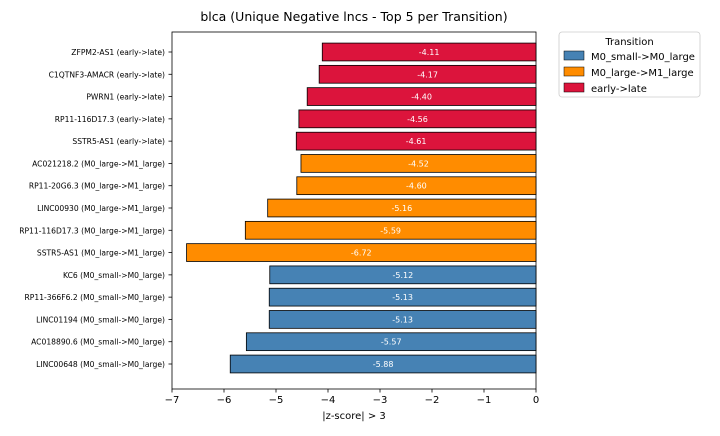 This screenshot has width=720, height=436. I want to click on category-label: C1QTNF3-AMACR (early->late), so click(107, 74).